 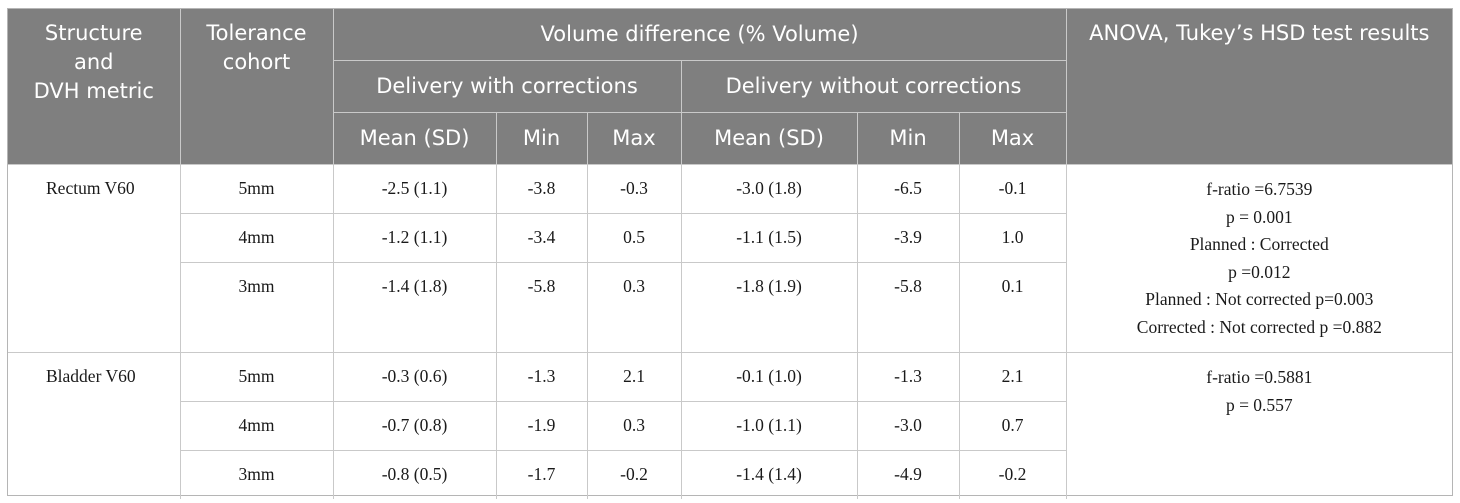 What do you see at coordinates (769, 238) in the screenshot?
I see `mean-sd-without-cell: -1.1 (1.5)` at bounding box center [769, 238].